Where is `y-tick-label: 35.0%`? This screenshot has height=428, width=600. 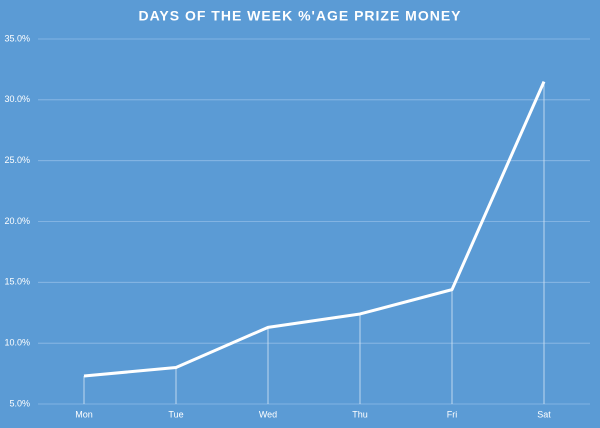 y-tick-label: 35.0% is located at coordinates (17, 38).